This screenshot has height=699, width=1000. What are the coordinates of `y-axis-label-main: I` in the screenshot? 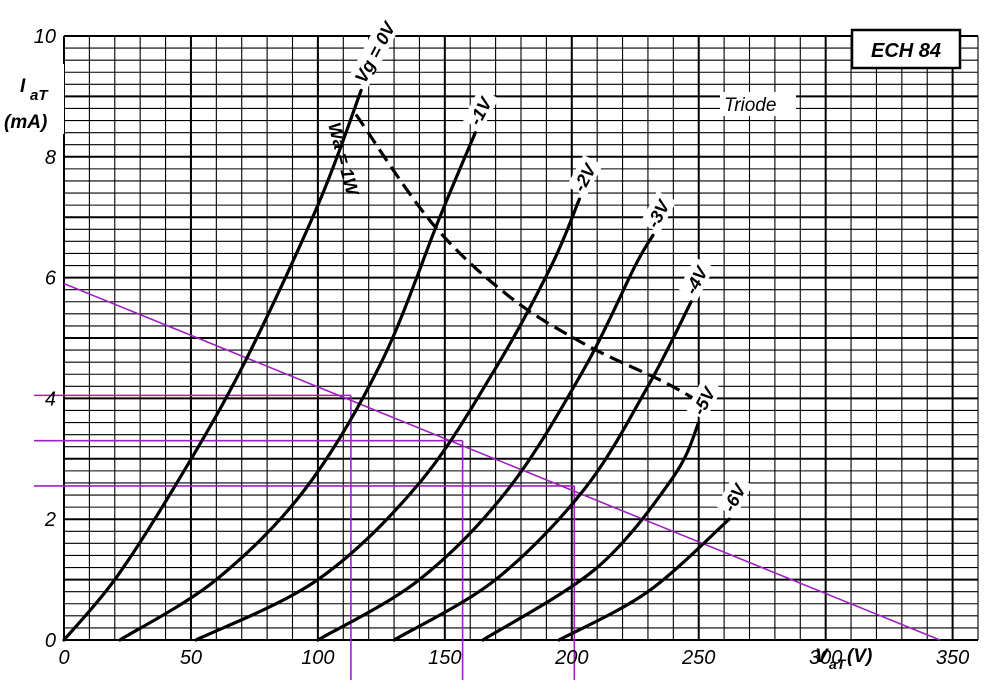 It's located at (23, 86).